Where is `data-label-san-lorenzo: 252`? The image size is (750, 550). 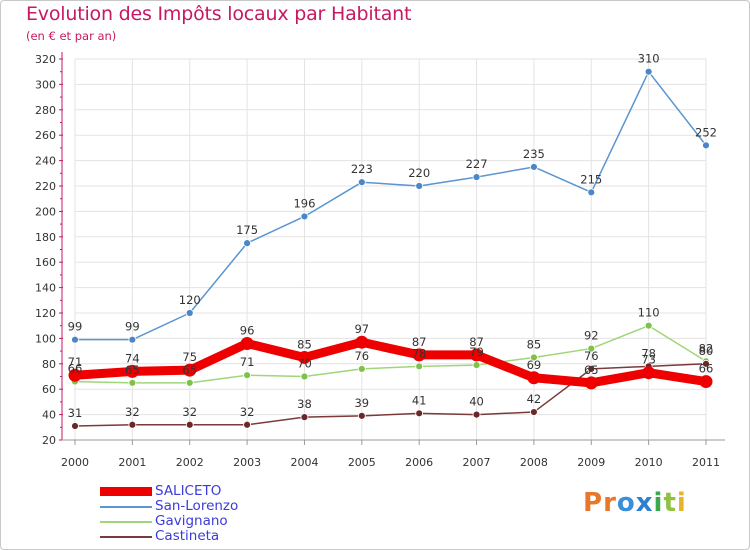
data-label-san-lorenzo: 252 is located at coordinates (706, 132).